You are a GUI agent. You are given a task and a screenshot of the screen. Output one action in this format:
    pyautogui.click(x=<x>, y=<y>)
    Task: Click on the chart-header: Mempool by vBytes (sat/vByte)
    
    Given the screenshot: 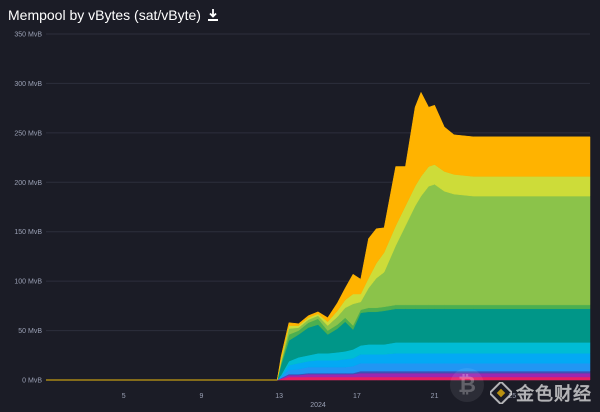 What is the action you would take?
    pyautogui.click(x=113, y=15)
    